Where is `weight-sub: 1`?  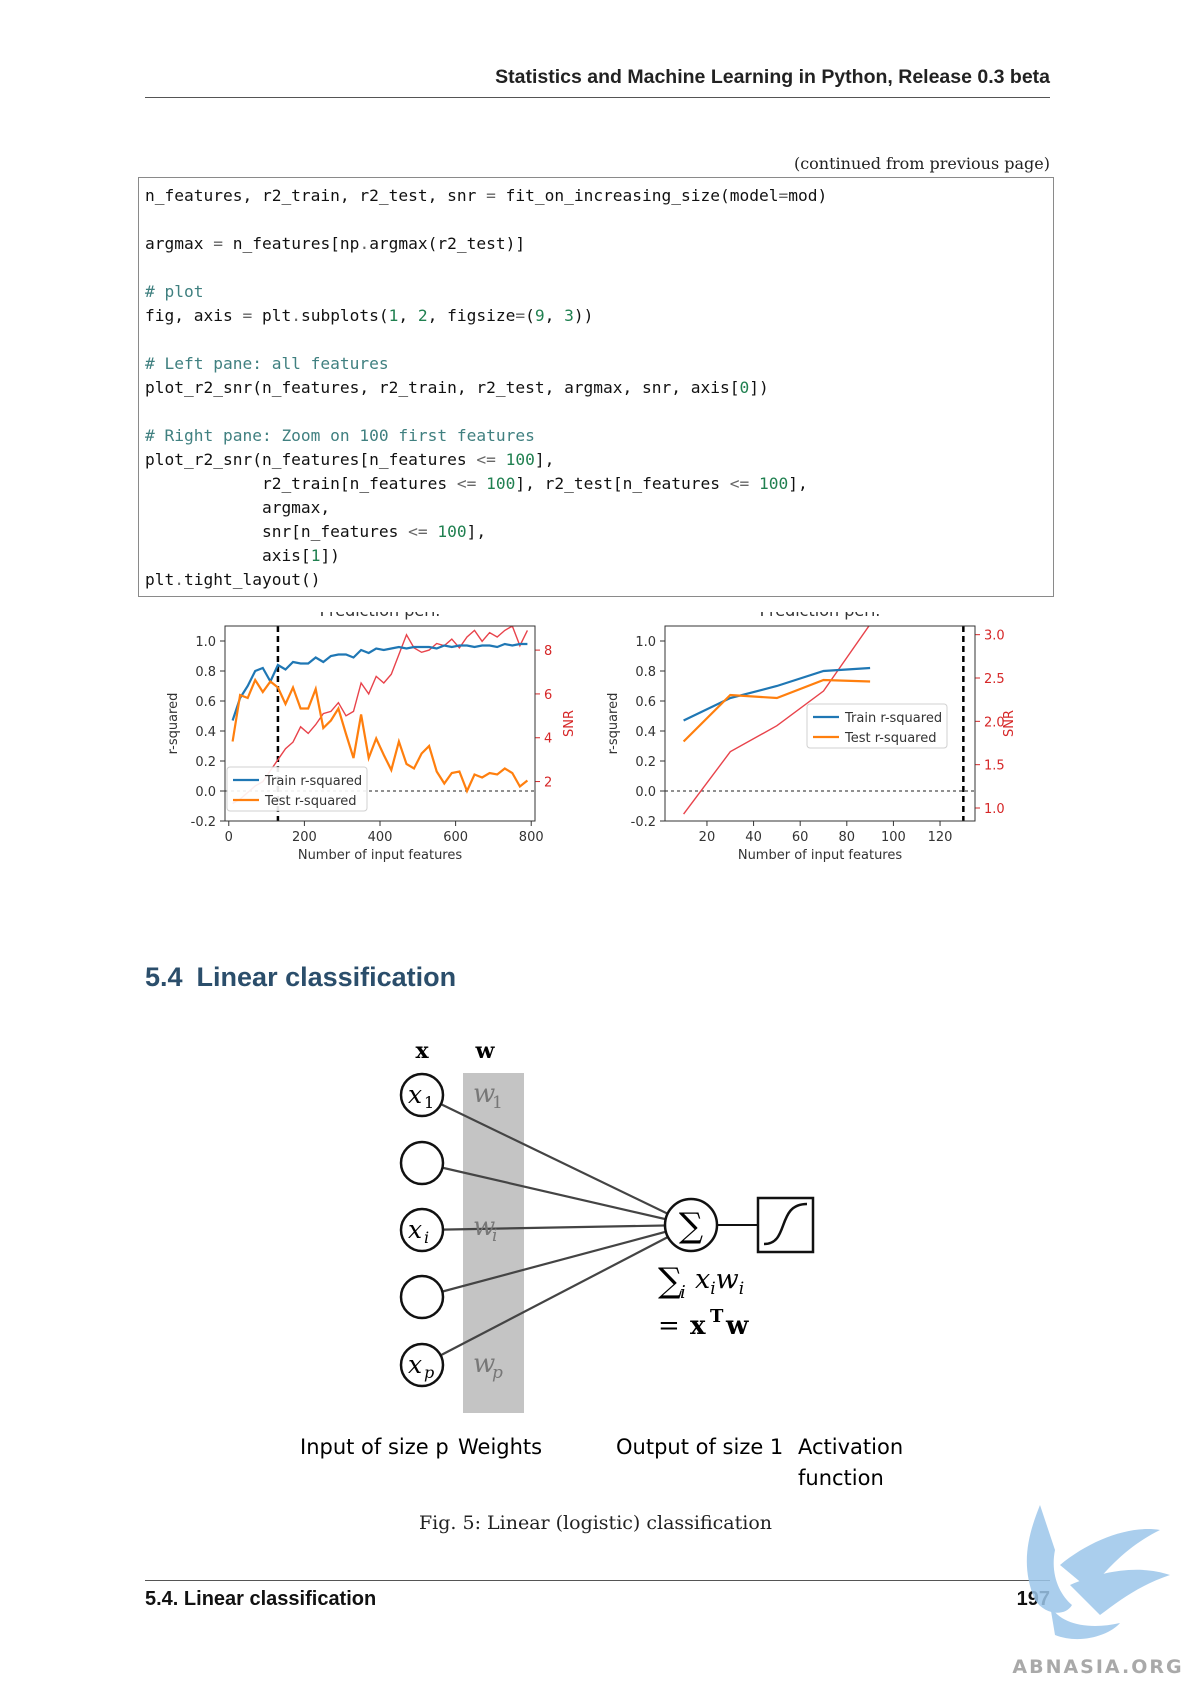 weight-sub: 1 is located at coordinates (497, 1103).